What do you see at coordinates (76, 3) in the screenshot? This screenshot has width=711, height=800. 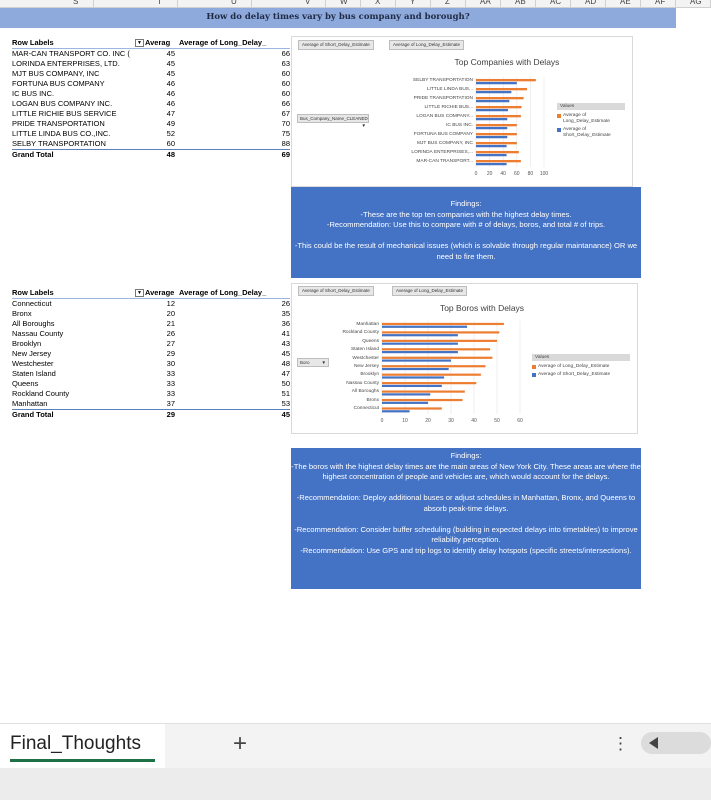 I see `column-letter: S` at bounding box center [76, 3].